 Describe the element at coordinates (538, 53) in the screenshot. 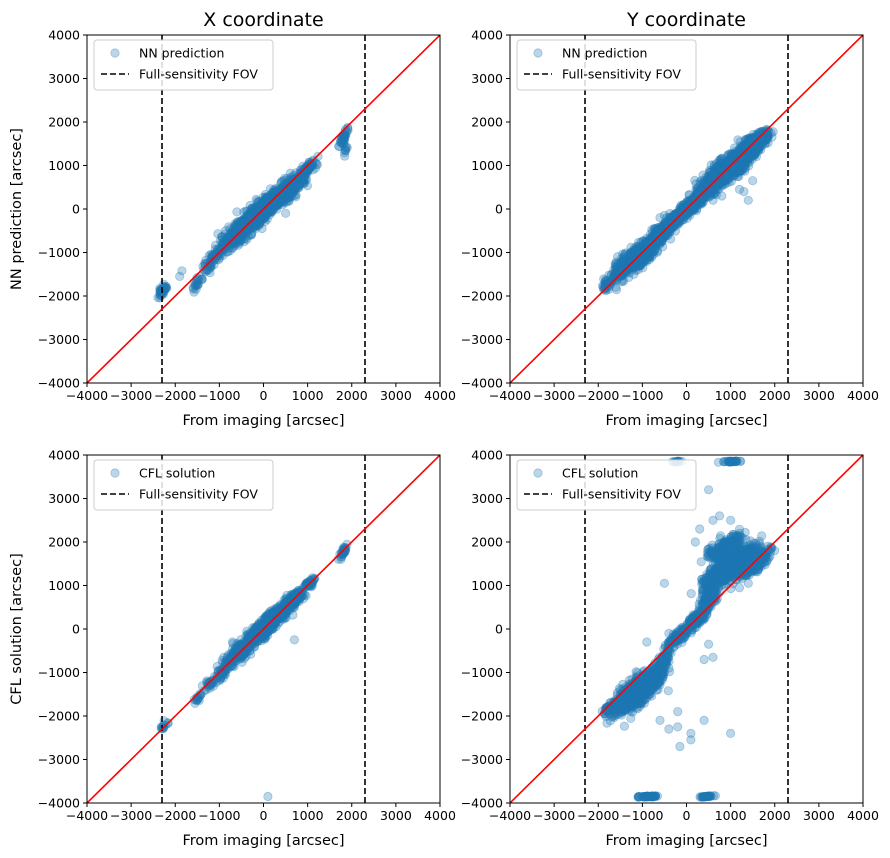

I see `legend-marker-scatter` at that location.